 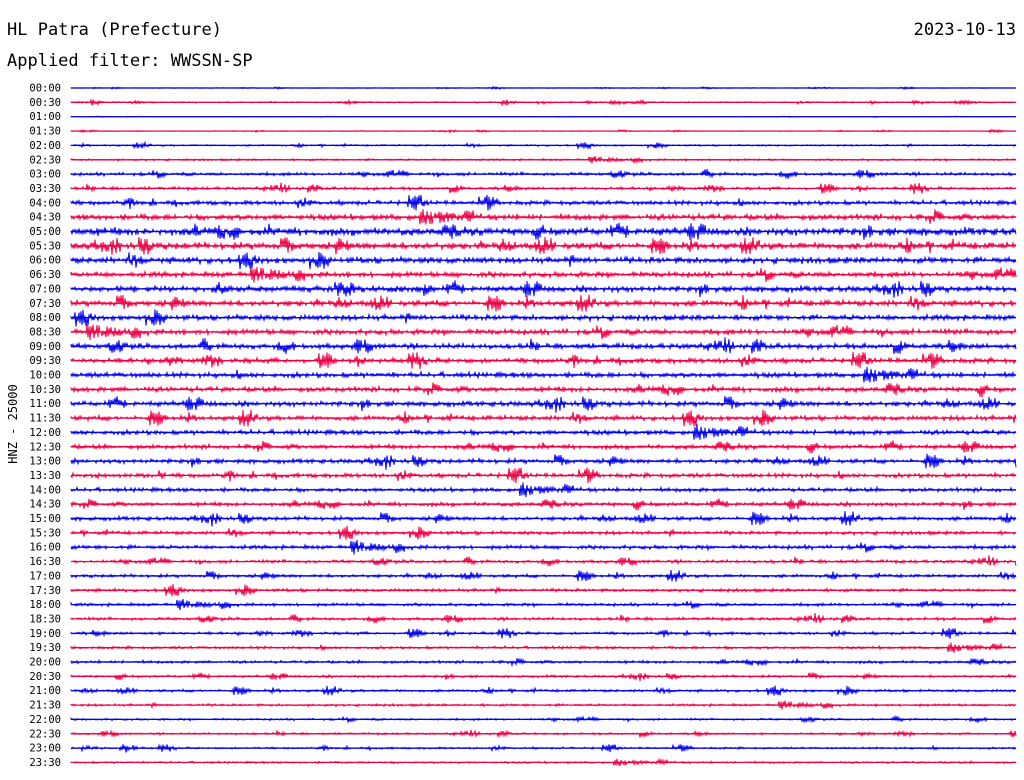 I want to click on trace-label: 22:00, so click(x=45, y=720).